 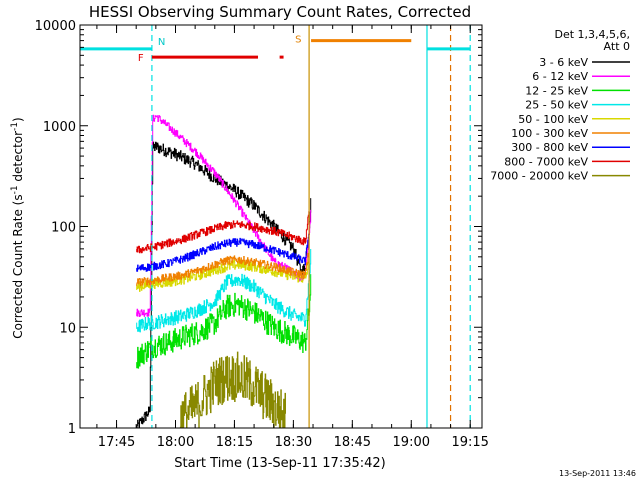 I want to click on annotation-N: N, so click(x=161, y=42).